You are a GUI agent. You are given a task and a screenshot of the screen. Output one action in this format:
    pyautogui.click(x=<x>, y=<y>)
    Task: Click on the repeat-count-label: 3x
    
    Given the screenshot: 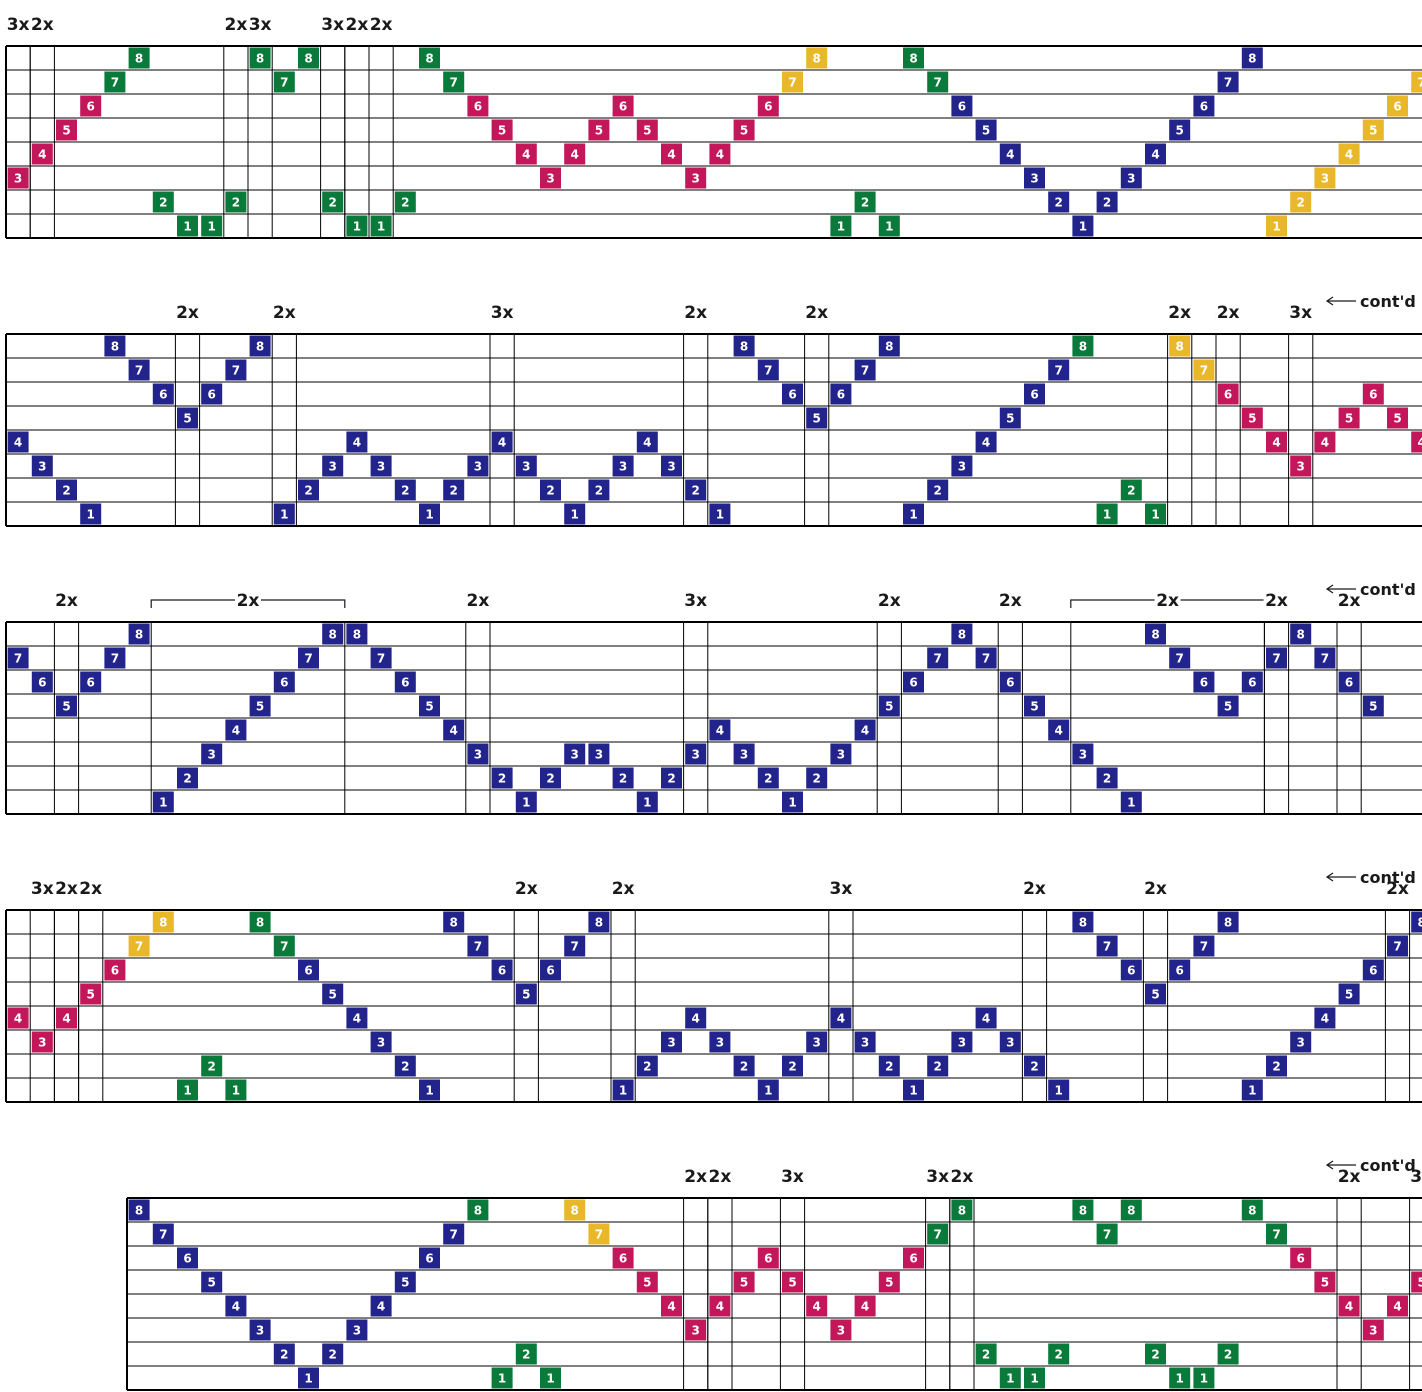 What is the action you would take?
    pyautogui.click(x=937, y=1177)
    